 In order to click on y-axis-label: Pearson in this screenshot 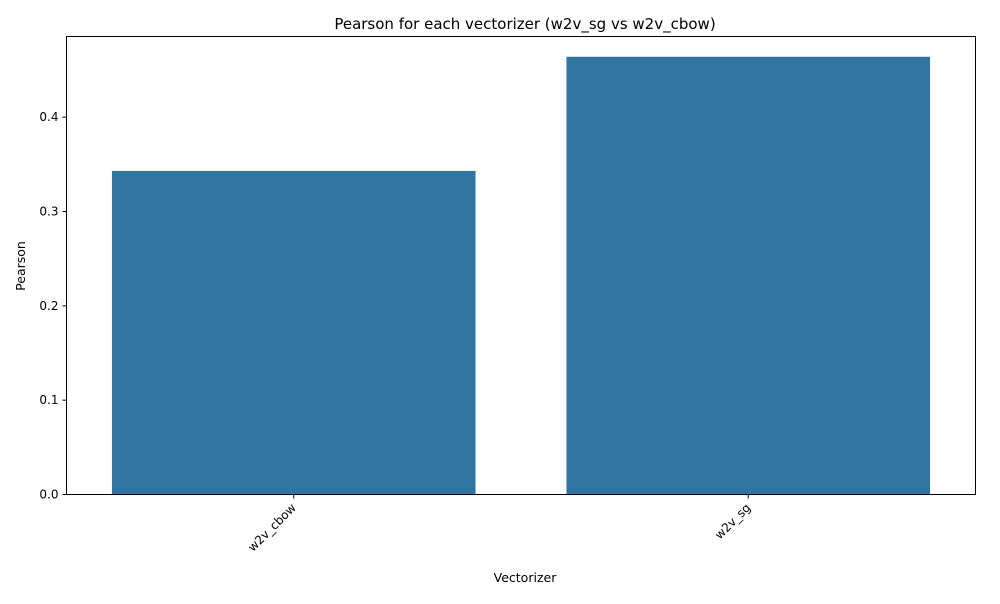, I will do `click(20, 266)`.